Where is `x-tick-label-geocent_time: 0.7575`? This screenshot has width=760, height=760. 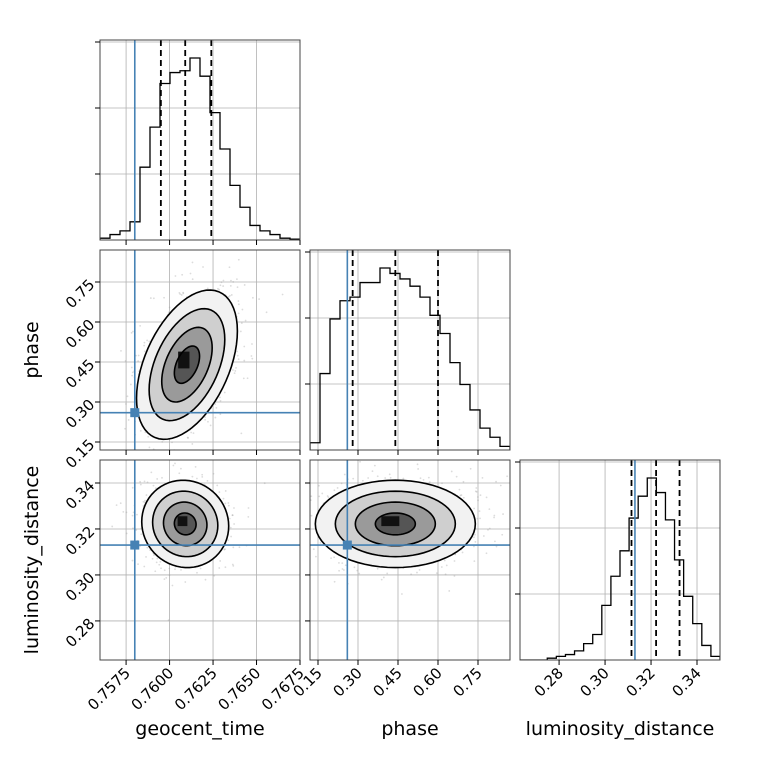 x-tick-label-geocent_time: 0.7575 is located at coordinates (109, 689).